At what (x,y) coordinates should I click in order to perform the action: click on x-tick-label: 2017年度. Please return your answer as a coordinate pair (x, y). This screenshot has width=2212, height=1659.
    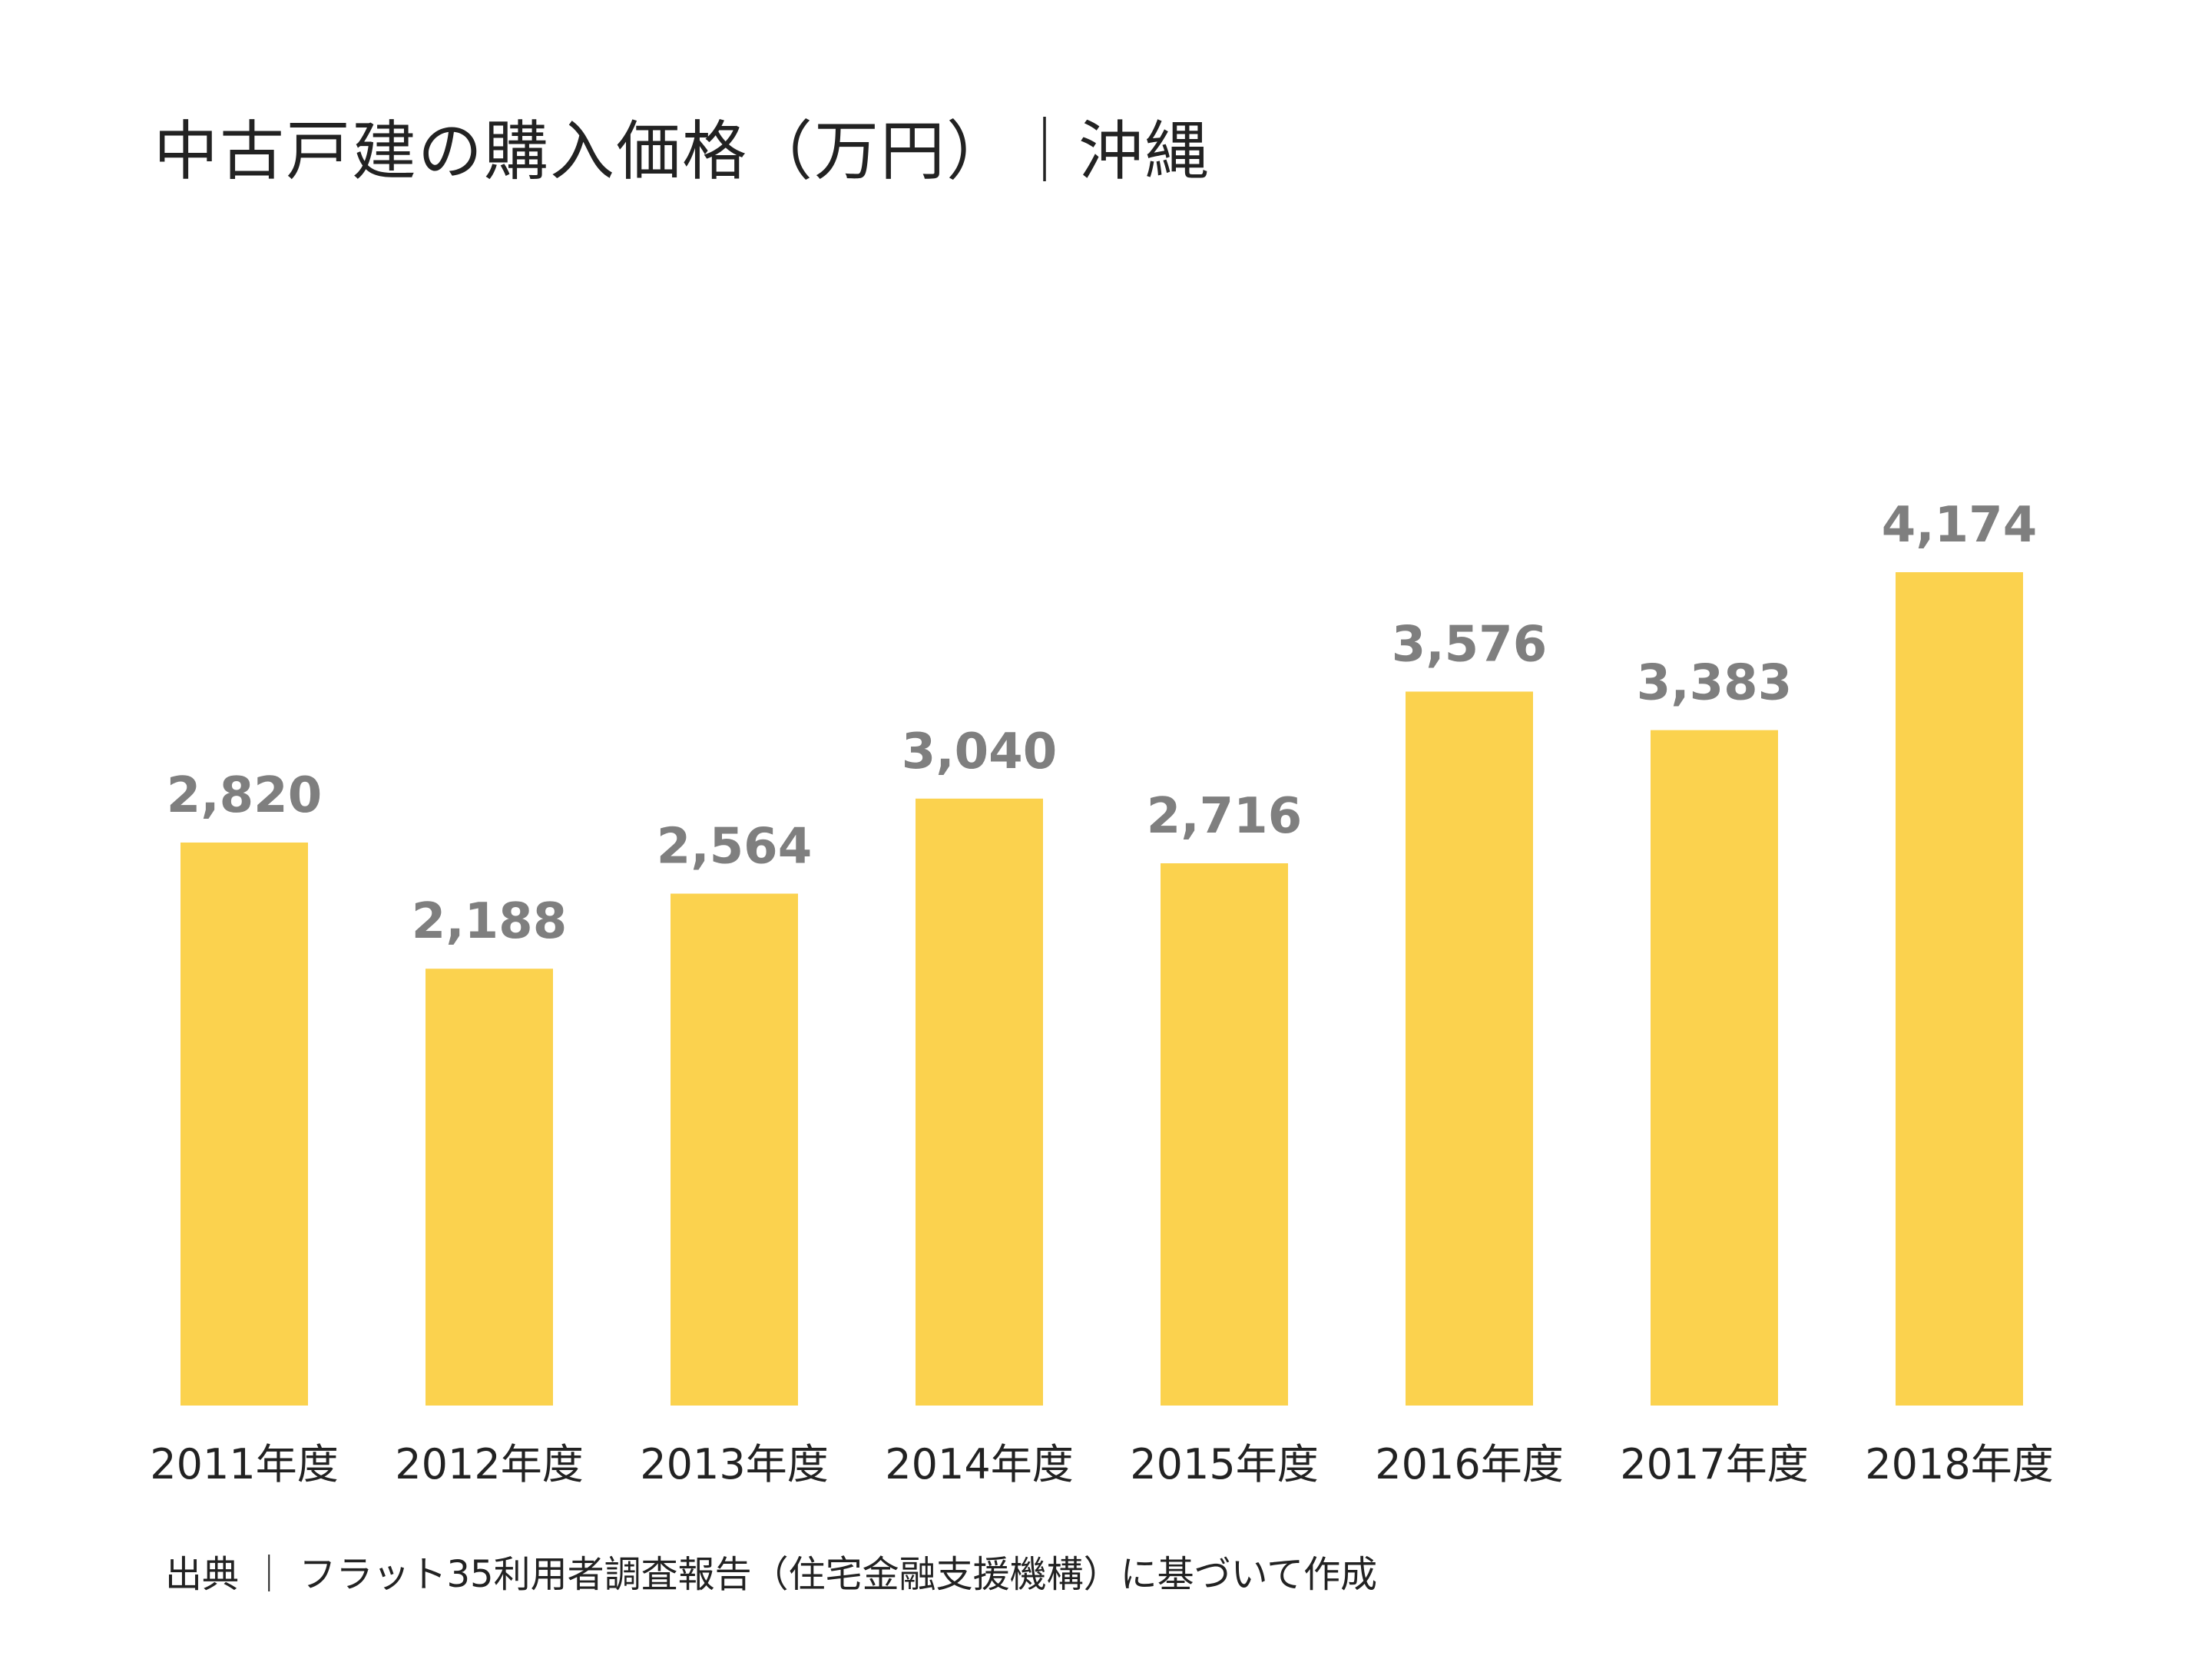
    Looking at the image, I should click on (1714, 1464).